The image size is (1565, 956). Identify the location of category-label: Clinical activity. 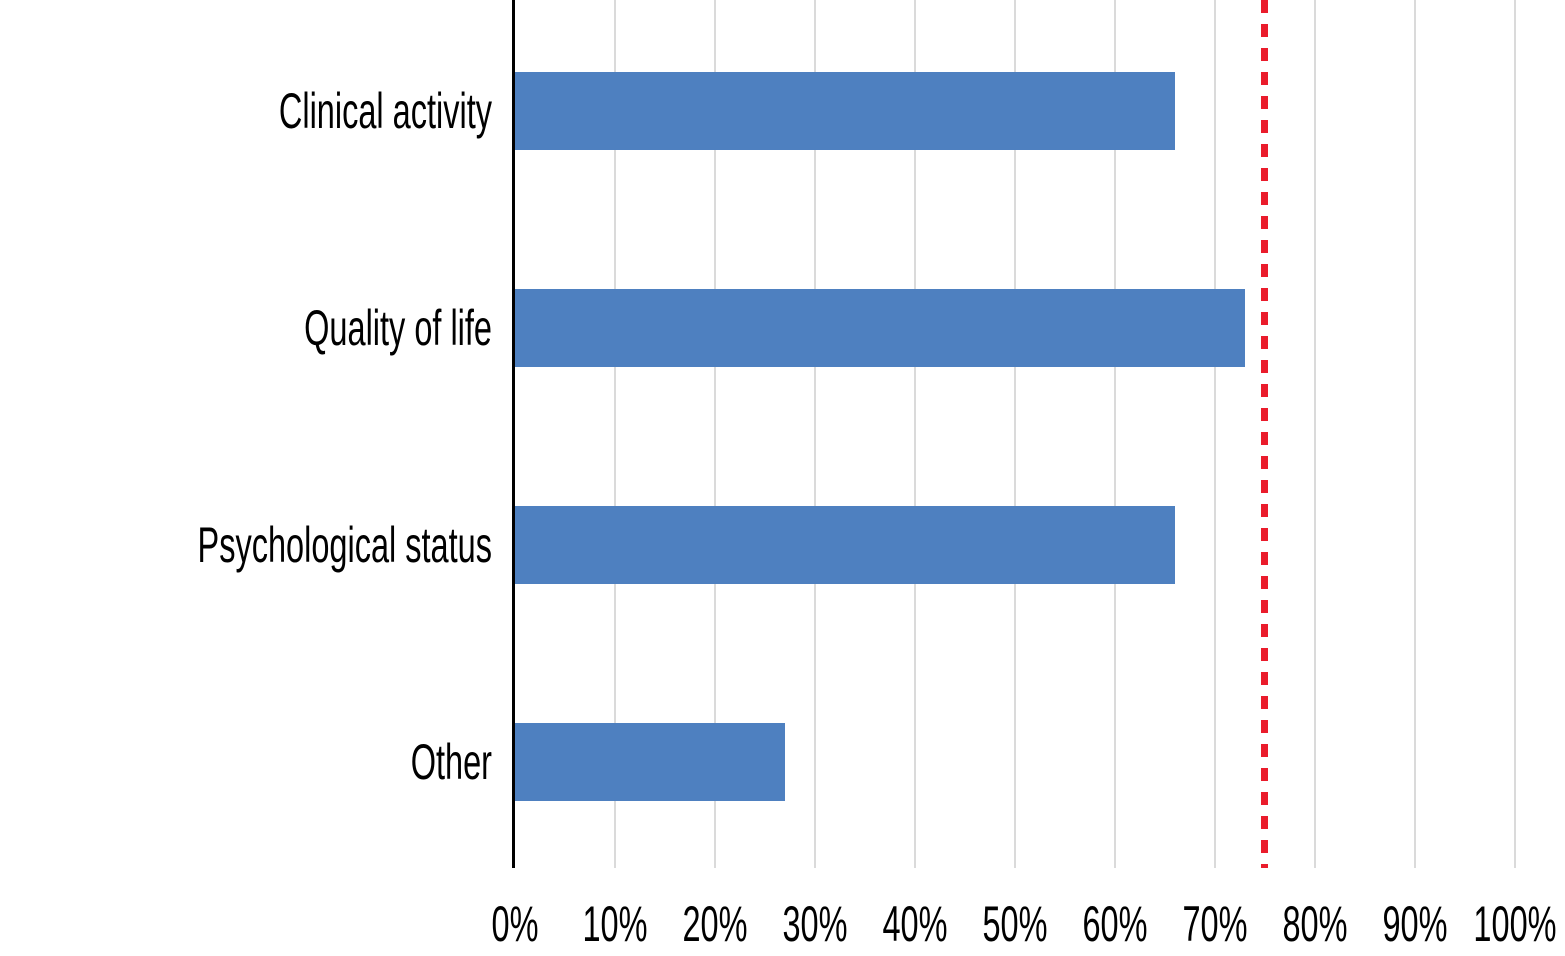
(385, 111).